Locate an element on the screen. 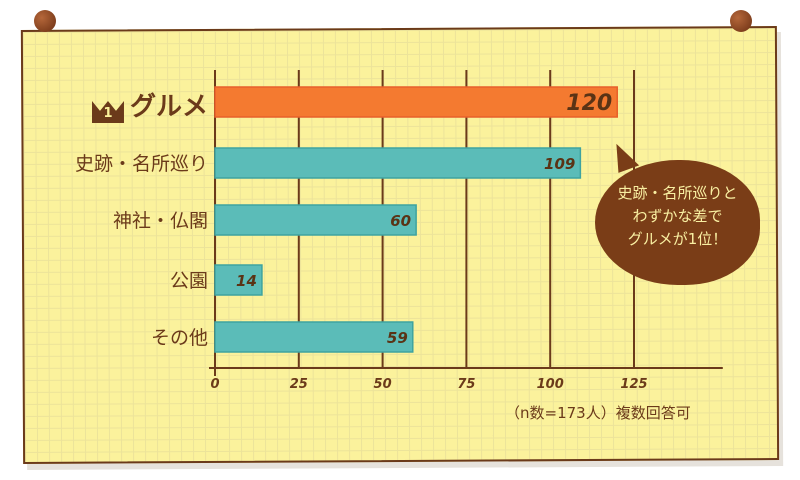  x-tick-label: 75 is located at coordinates (466, 384).